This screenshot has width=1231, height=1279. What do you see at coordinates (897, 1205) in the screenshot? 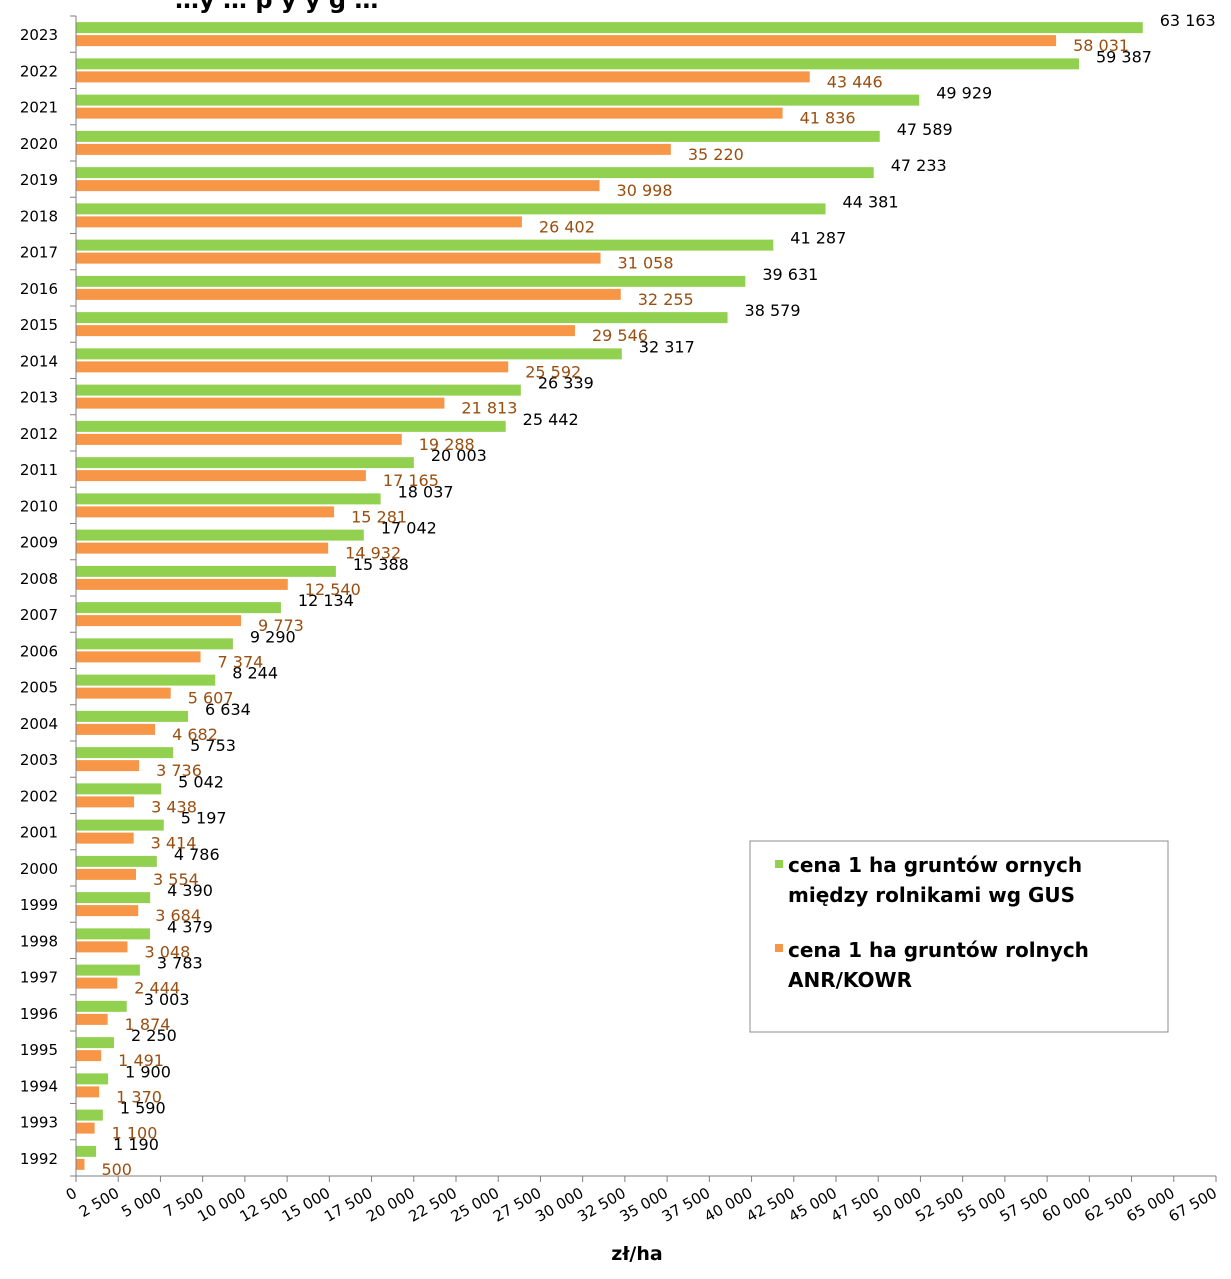
I see `x-tick-label: 50 000` at bounding box center [897, 1205].